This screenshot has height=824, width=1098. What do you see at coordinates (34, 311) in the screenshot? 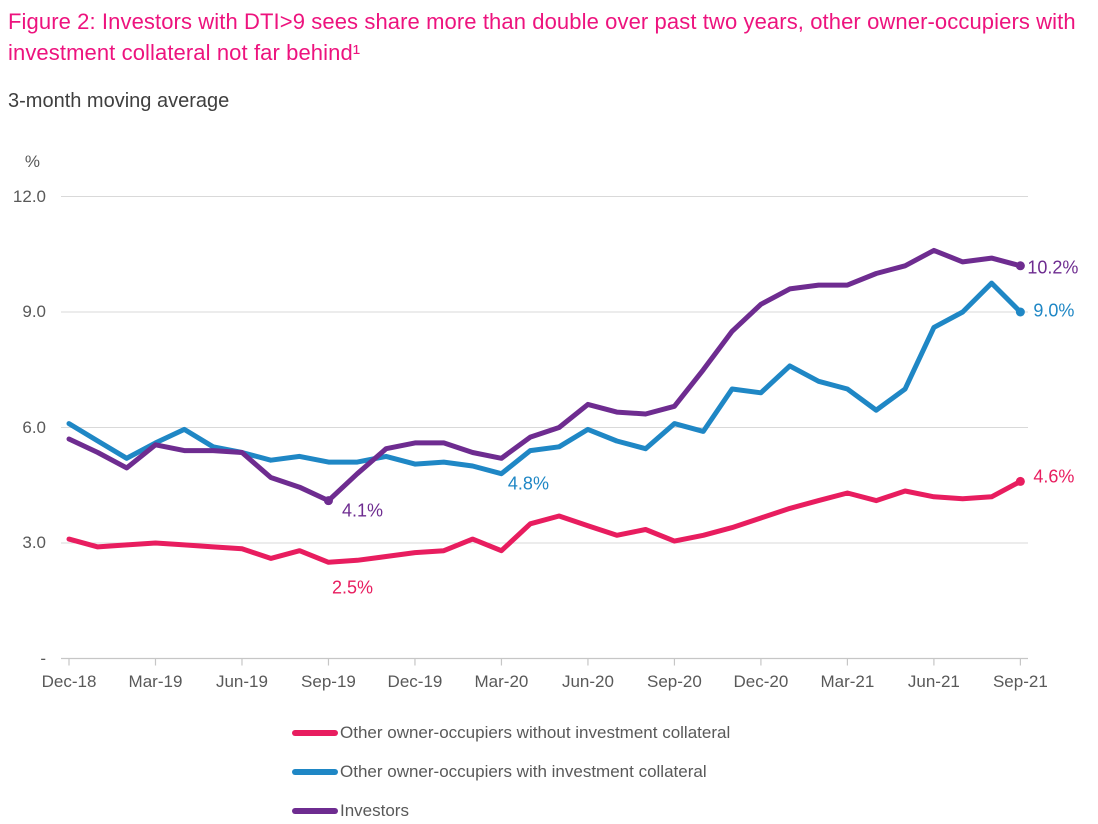
I see `y-tick-label: 9.0` at bounding box center [34, 311].